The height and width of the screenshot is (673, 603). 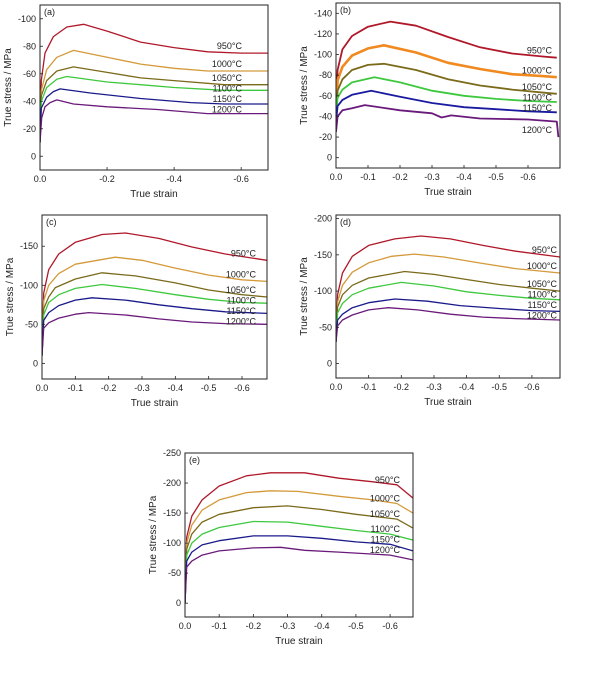 I want to click on panel-label: (b), so click(x=345, y=10).